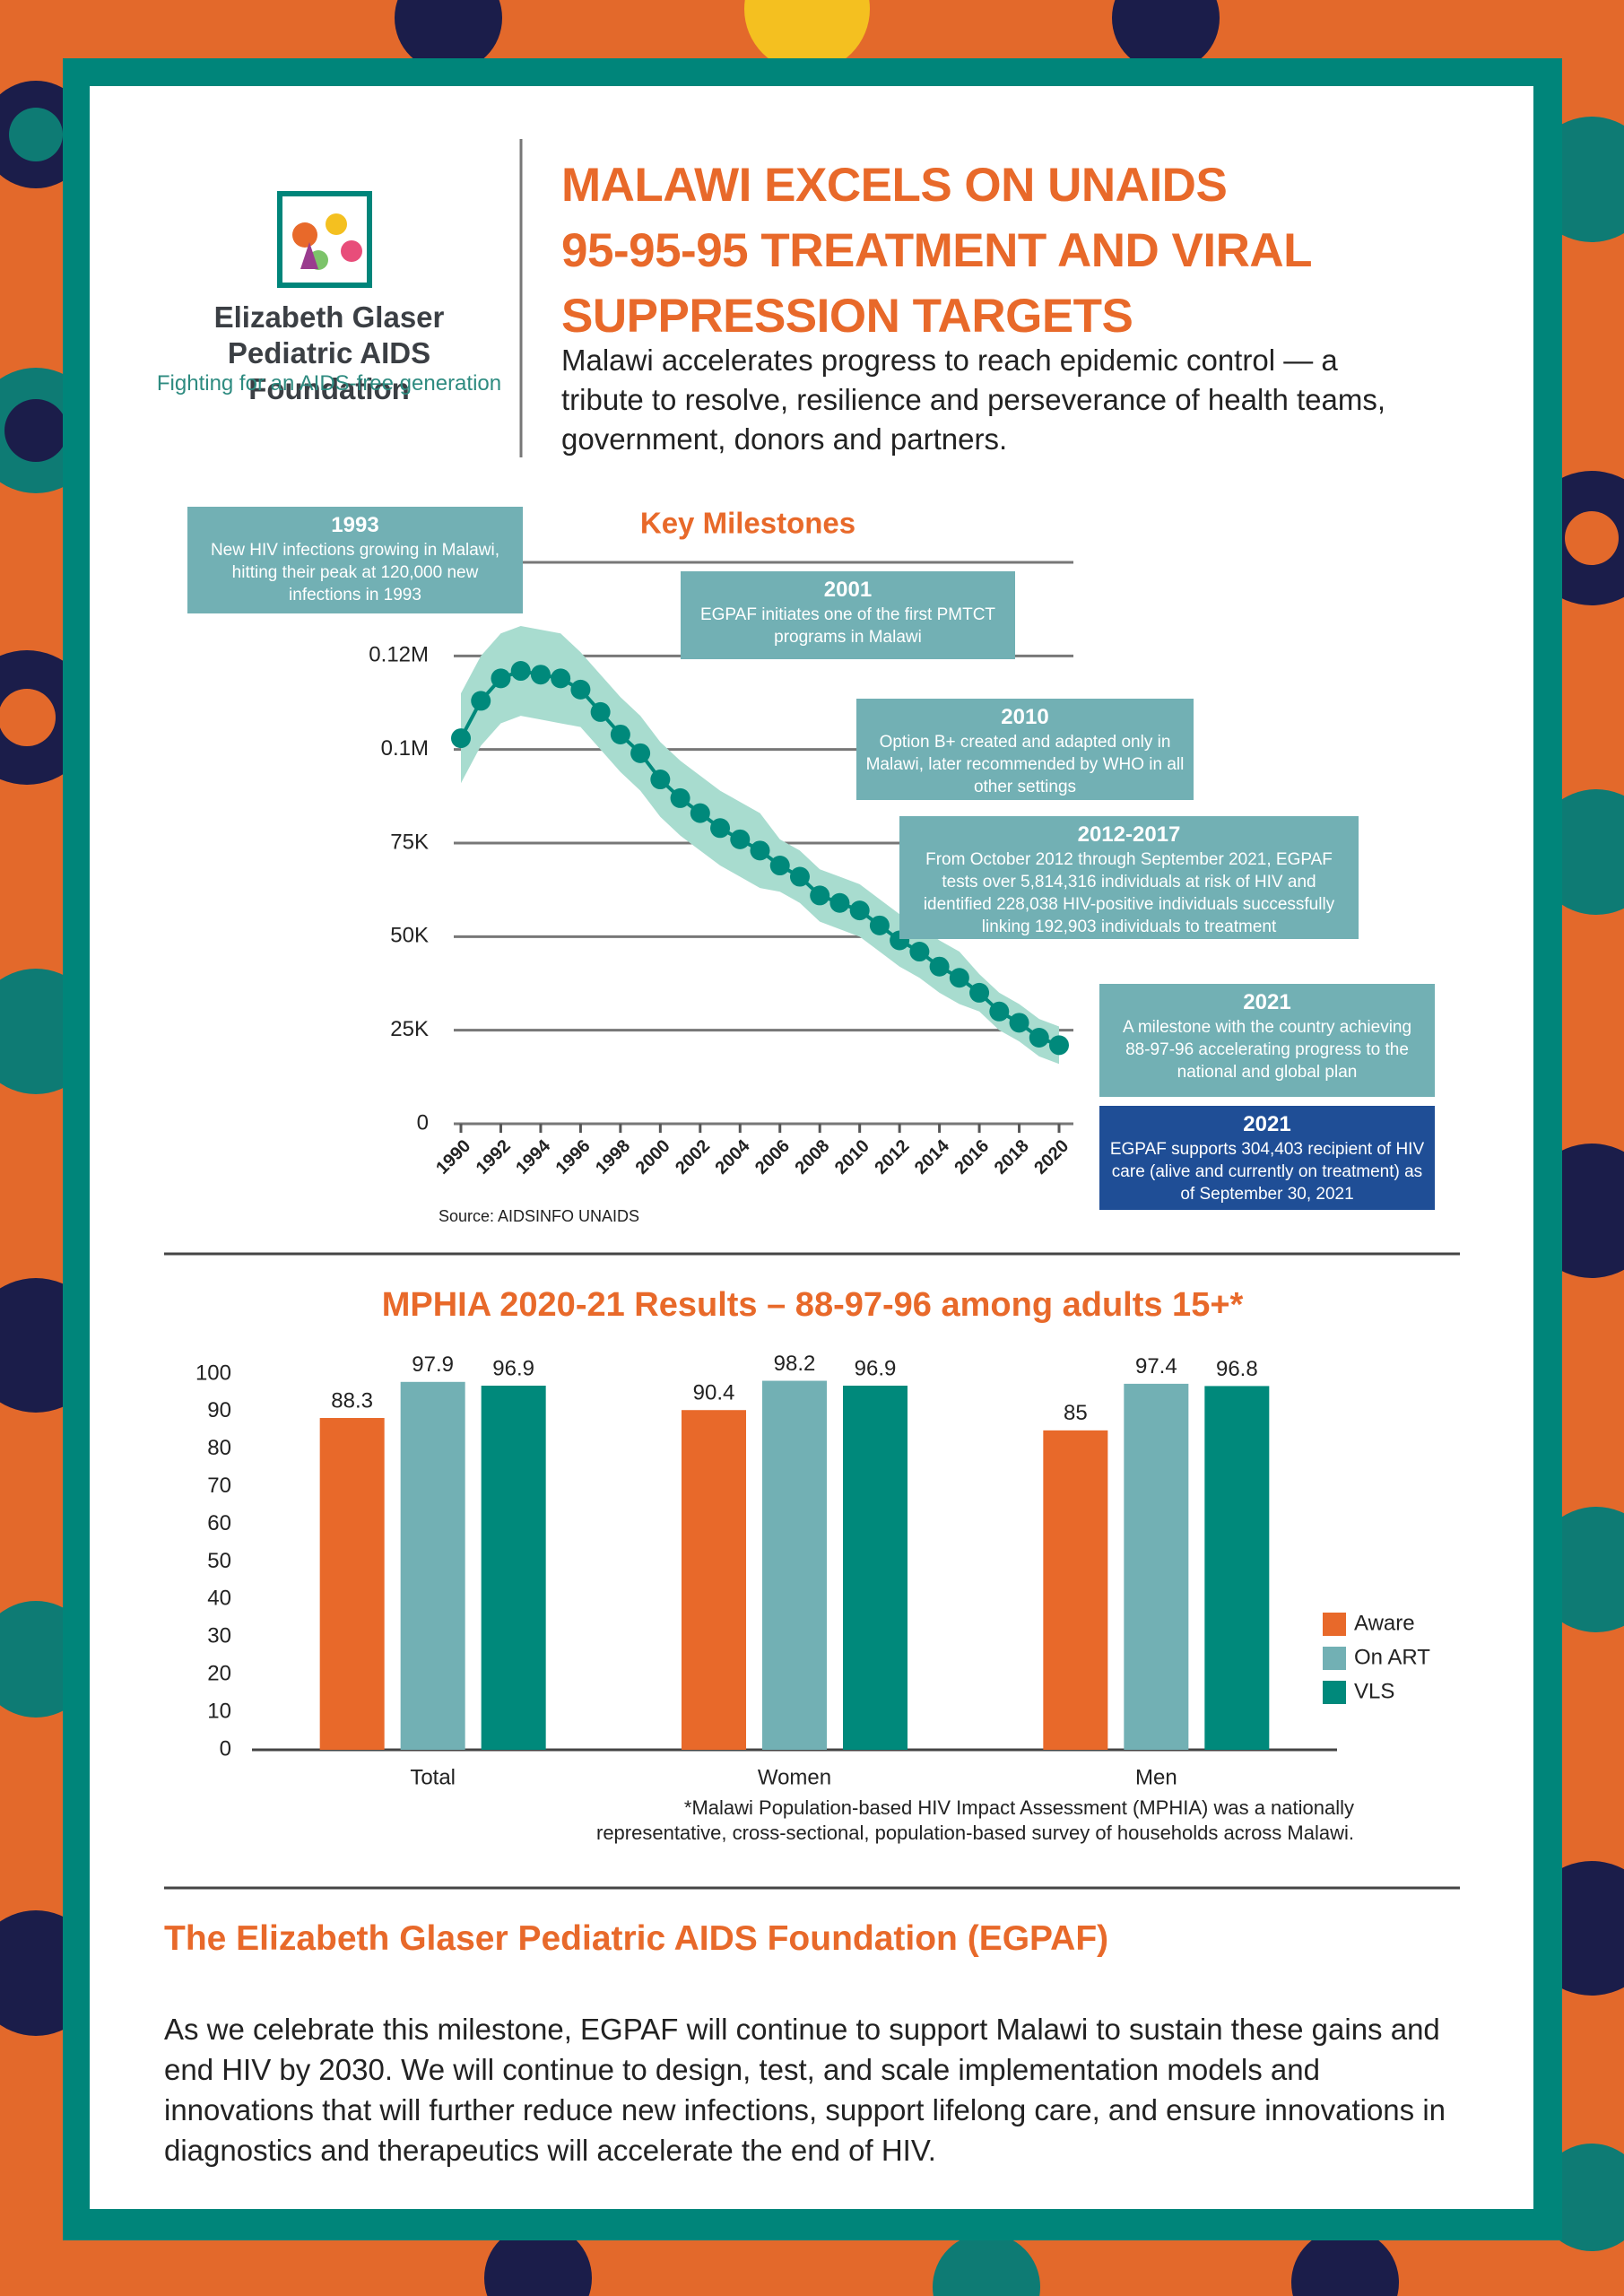  Describe the element at coordinates (329, 383) in the screenshot. I see `logo-tagline: Fighting for an AIDS-free generation` at that location.